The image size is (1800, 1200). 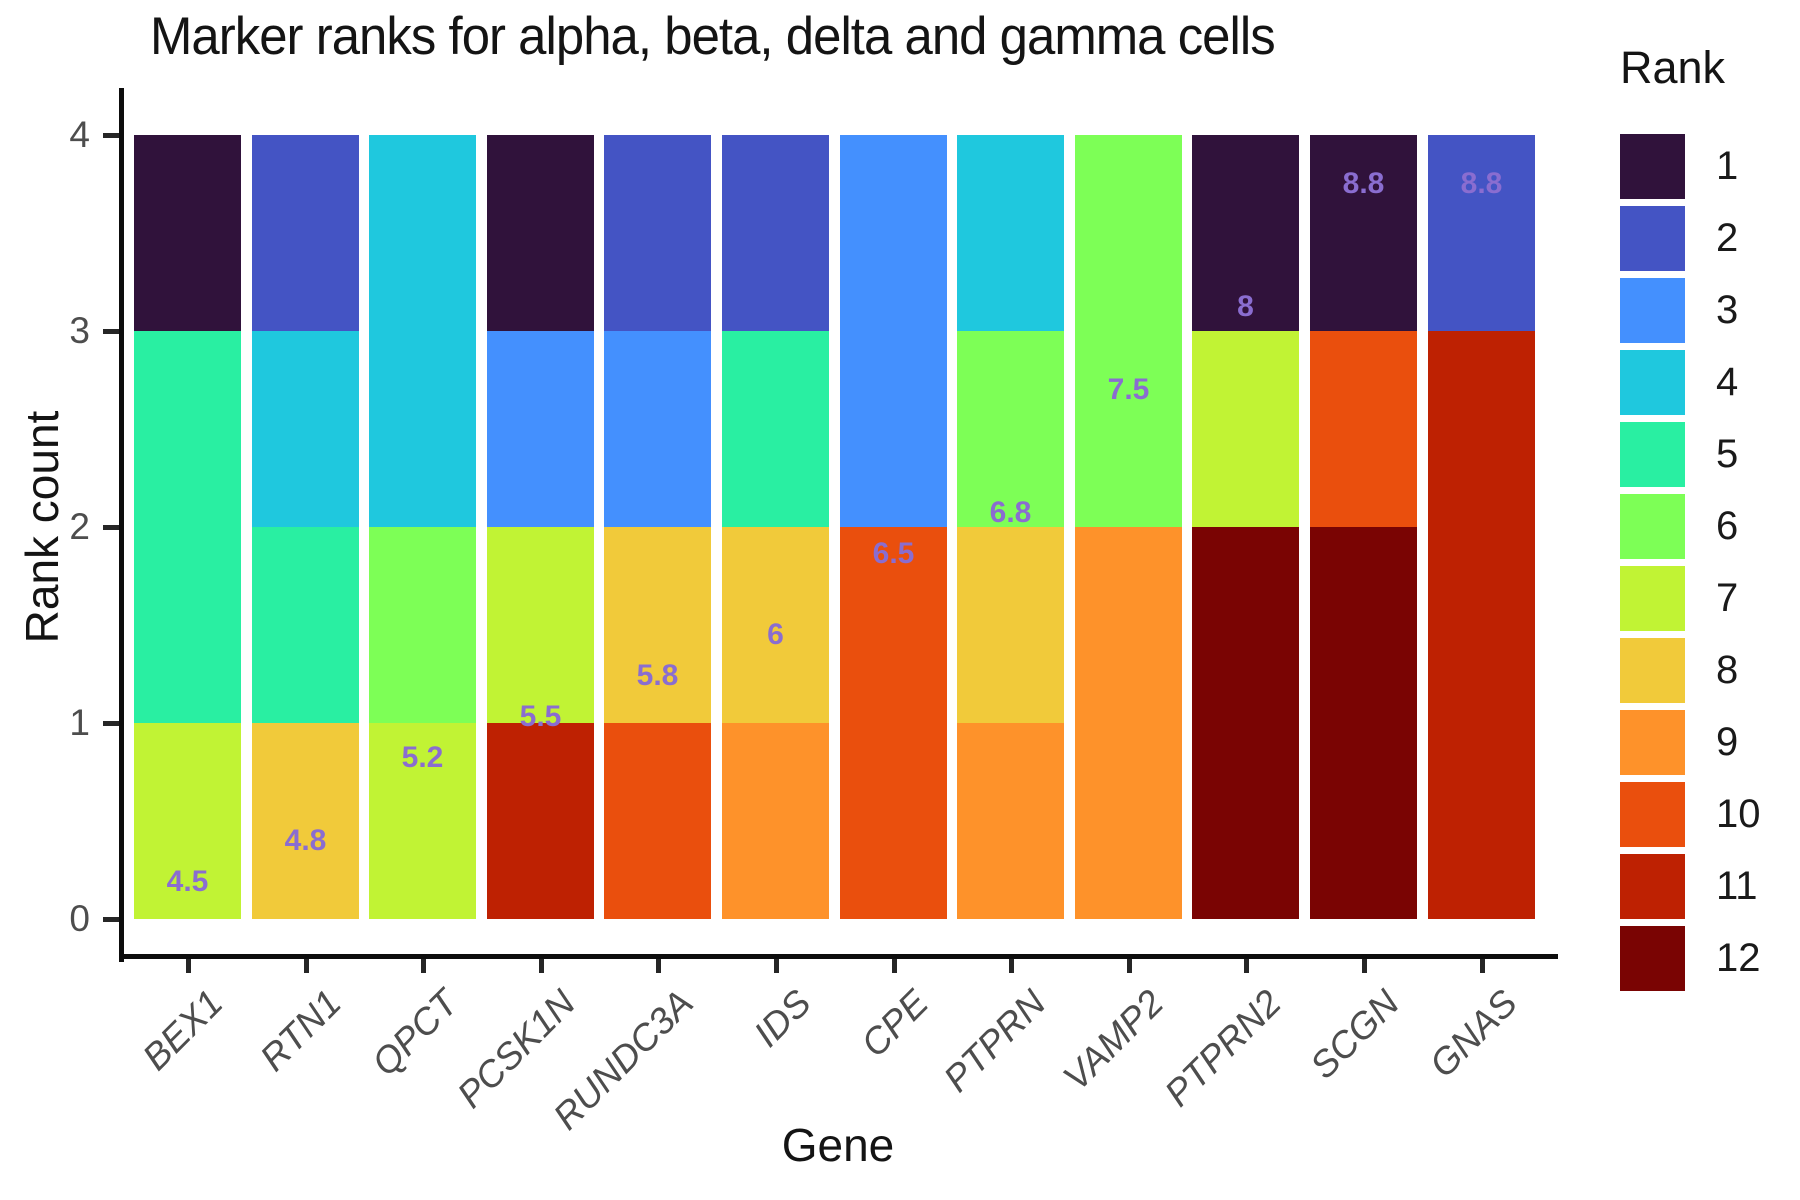 What do you see at coordinates (1710, 958) in the screenshot?
I see `legend-entry-rank-12: 12` at bounding box center [1710, 958].